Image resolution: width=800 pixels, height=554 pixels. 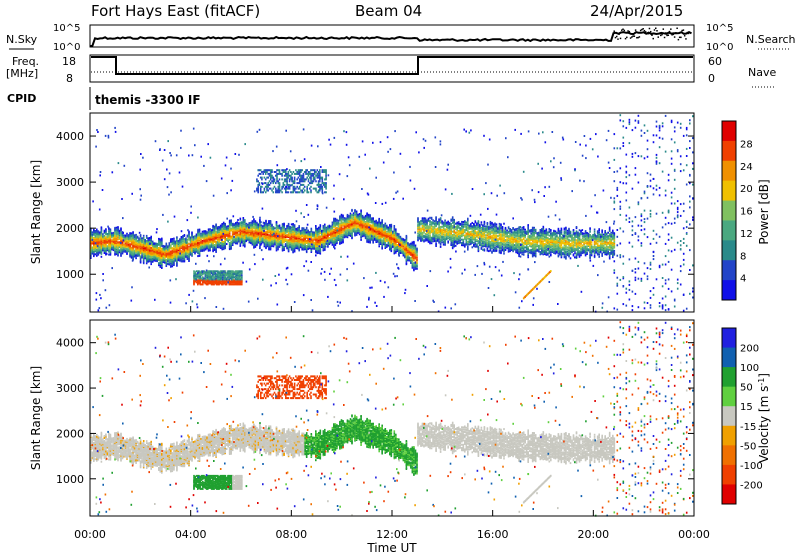 I want to click on noise-trace, so click(x=390, y=37).